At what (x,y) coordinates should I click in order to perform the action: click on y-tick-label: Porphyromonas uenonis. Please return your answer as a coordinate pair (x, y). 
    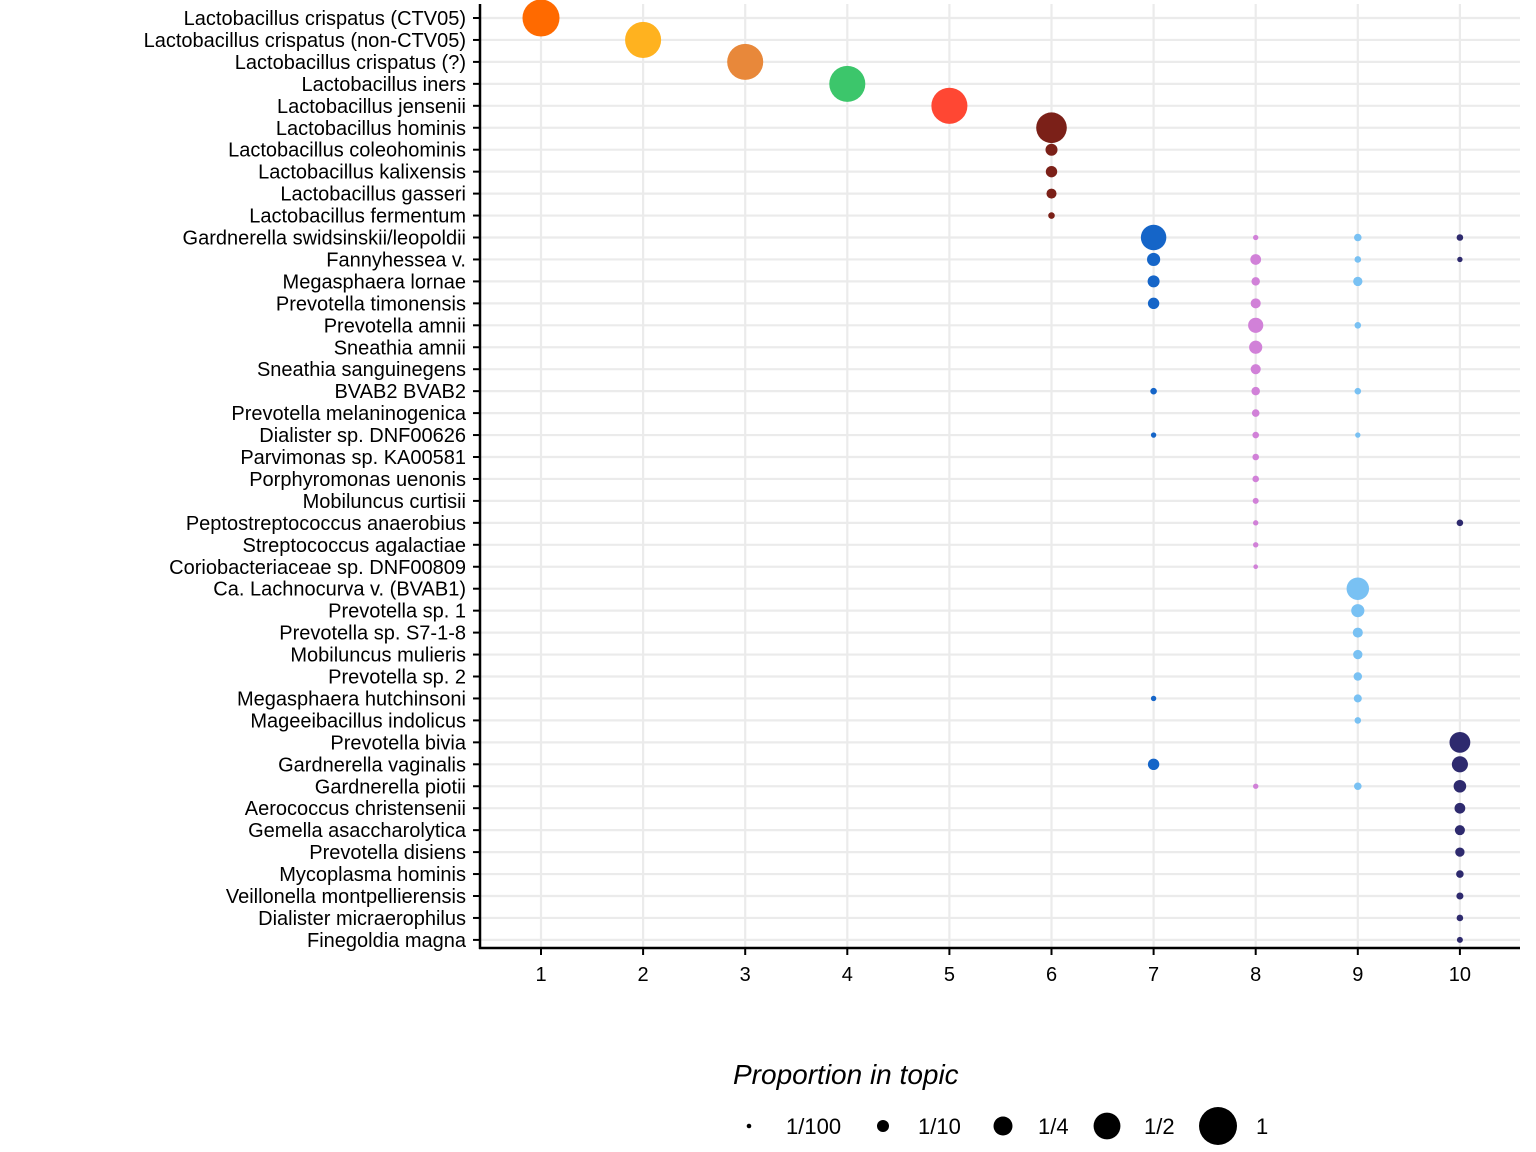
    Looking at the image, I should click on (357, 480).